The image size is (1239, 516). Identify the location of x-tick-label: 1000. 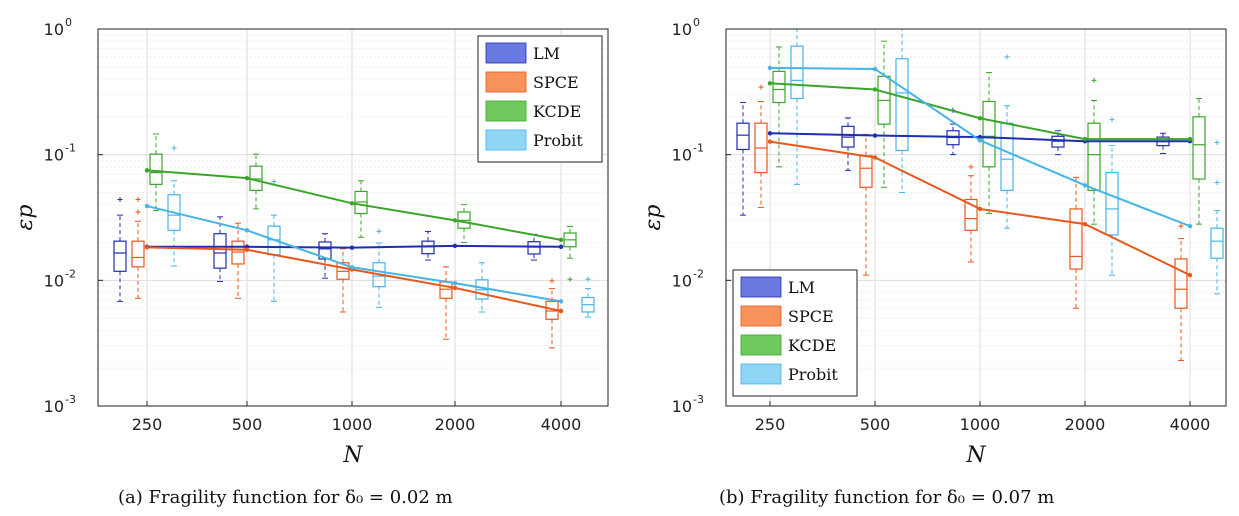
(352, 424).